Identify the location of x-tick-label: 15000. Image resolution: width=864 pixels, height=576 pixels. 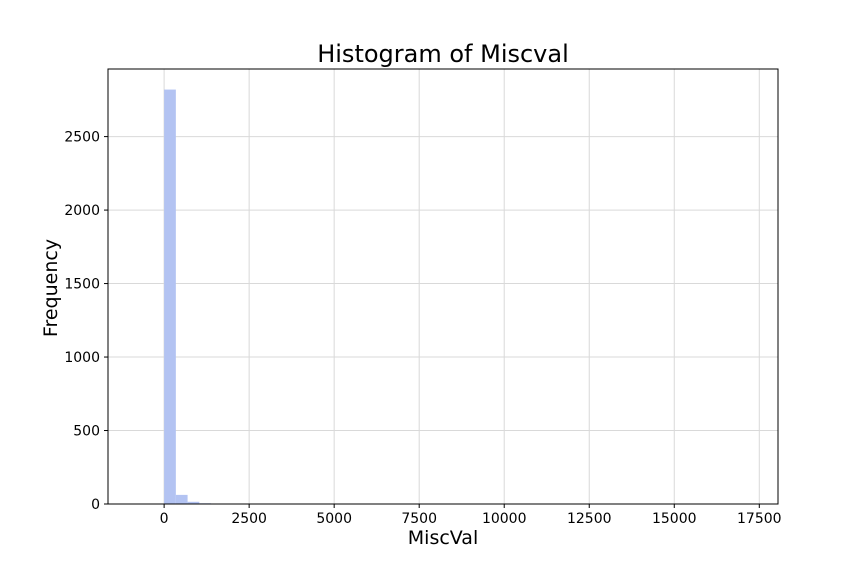
(674, 519).